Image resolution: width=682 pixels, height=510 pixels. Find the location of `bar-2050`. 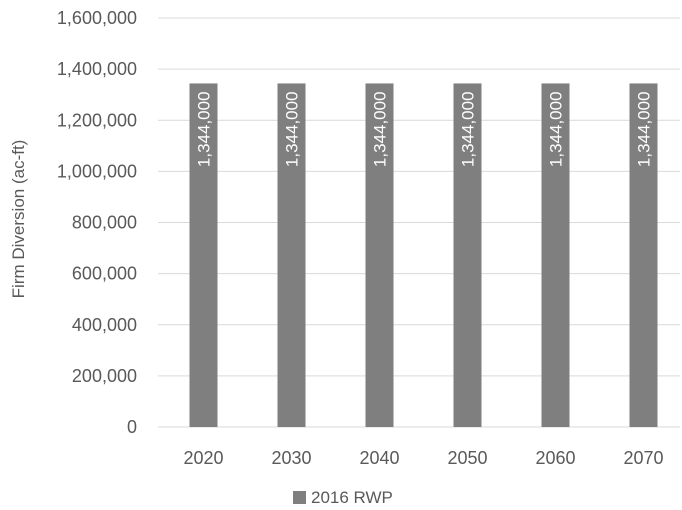

bar-2050 is located at coordinates (467, 255).